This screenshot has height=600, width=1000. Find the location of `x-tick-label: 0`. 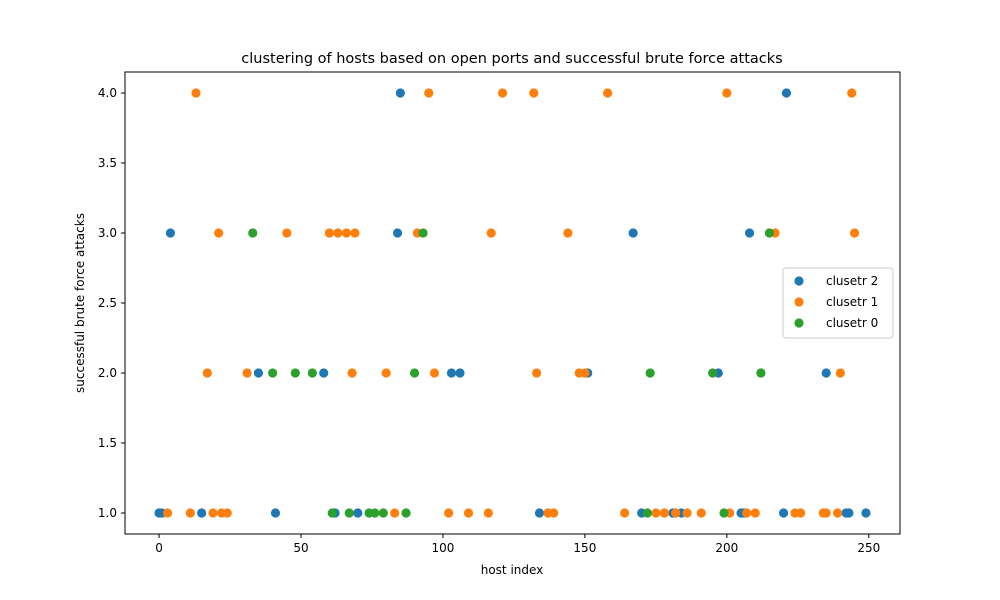

x-tick-label: 0 is located at coordinates (159, 548).